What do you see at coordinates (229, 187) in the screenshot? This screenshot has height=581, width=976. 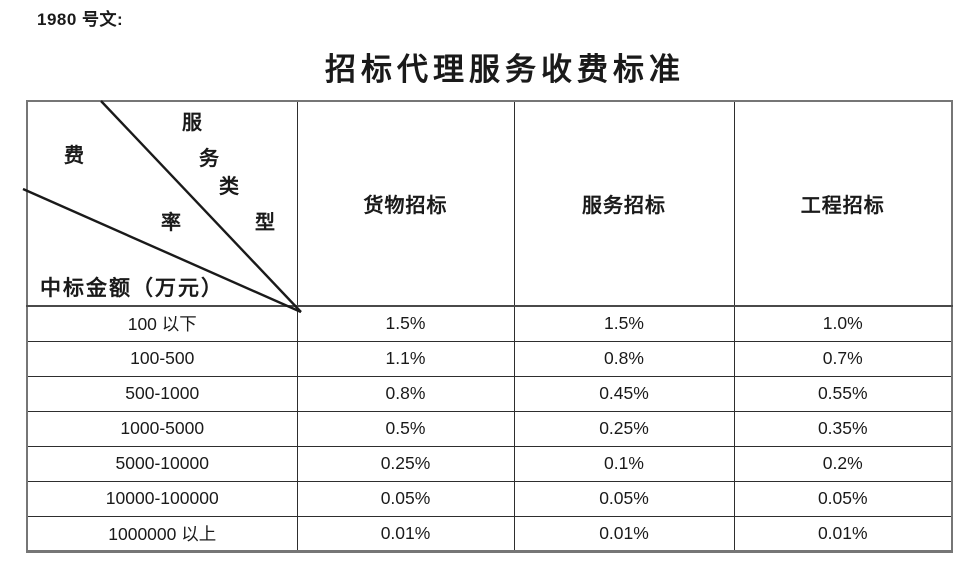 I see `service-type-char-3: 类` at bounding box center [229, 187].